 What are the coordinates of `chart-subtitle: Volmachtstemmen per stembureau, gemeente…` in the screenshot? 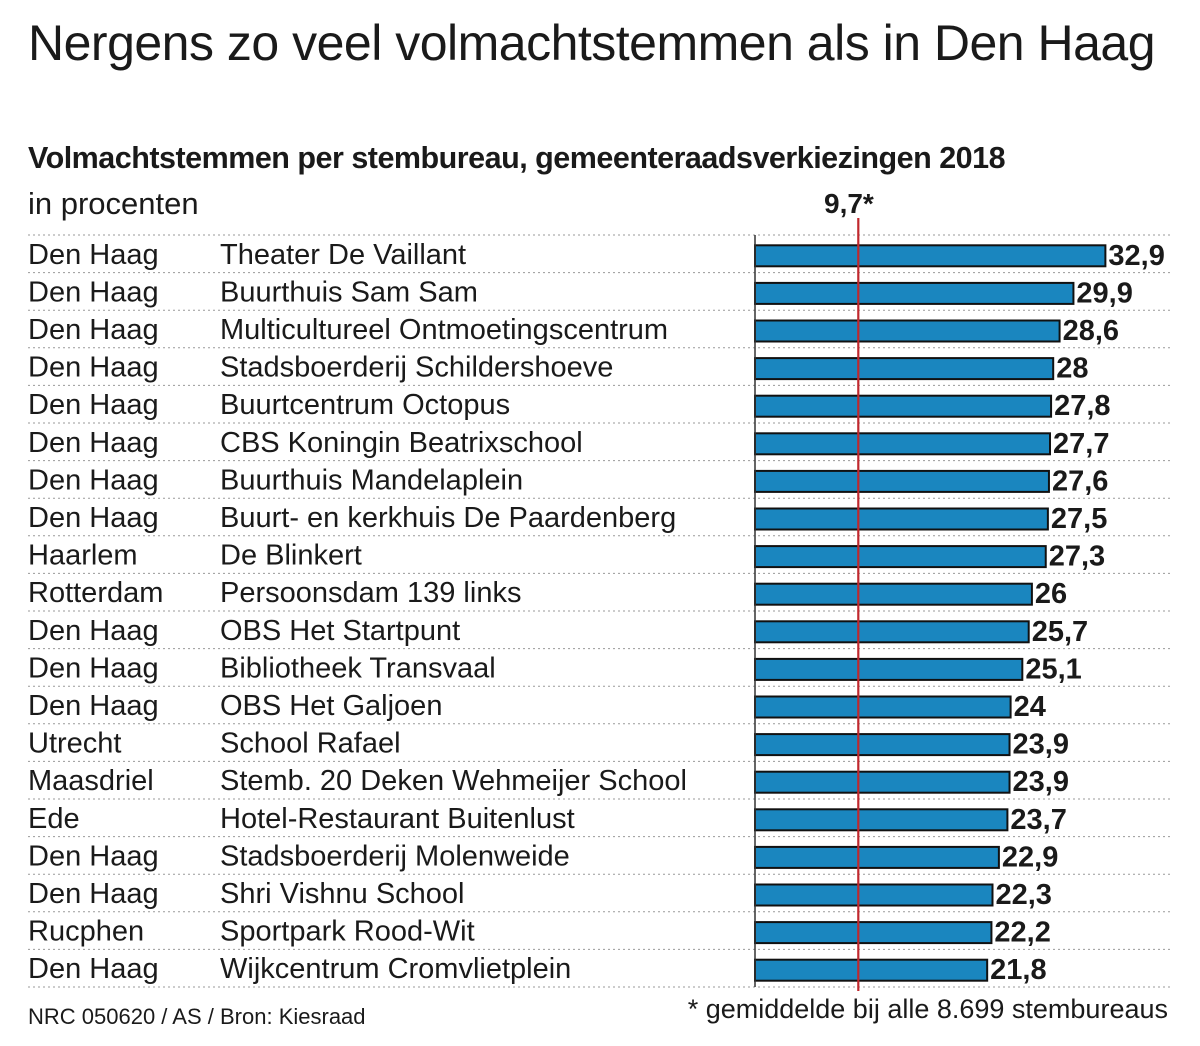 It's located at (517, 158).